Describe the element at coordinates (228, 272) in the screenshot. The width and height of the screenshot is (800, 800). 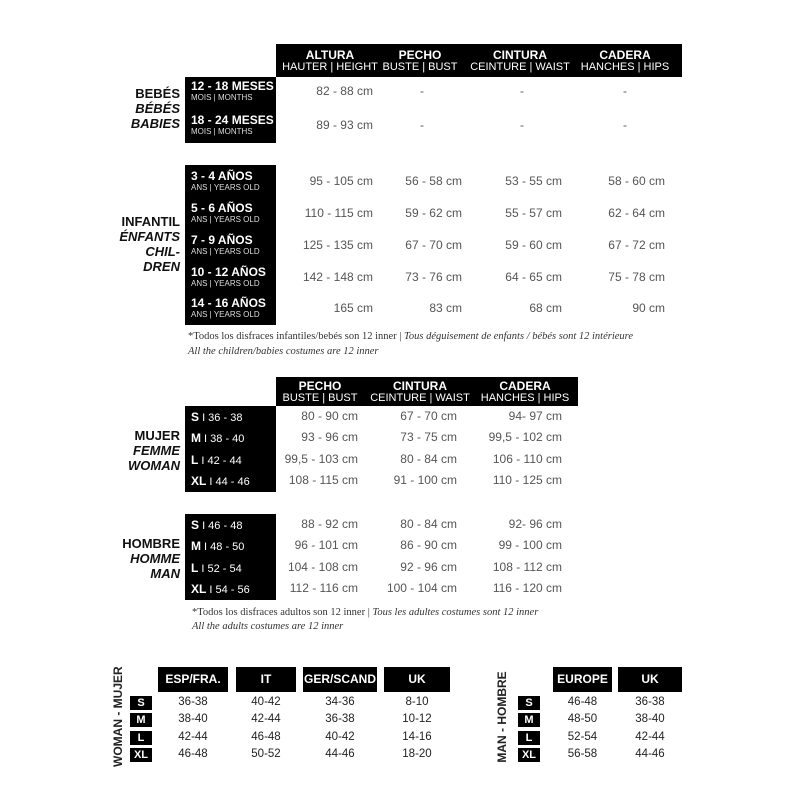
I see `age-range: 10 - 12 AÑOS` at that location.